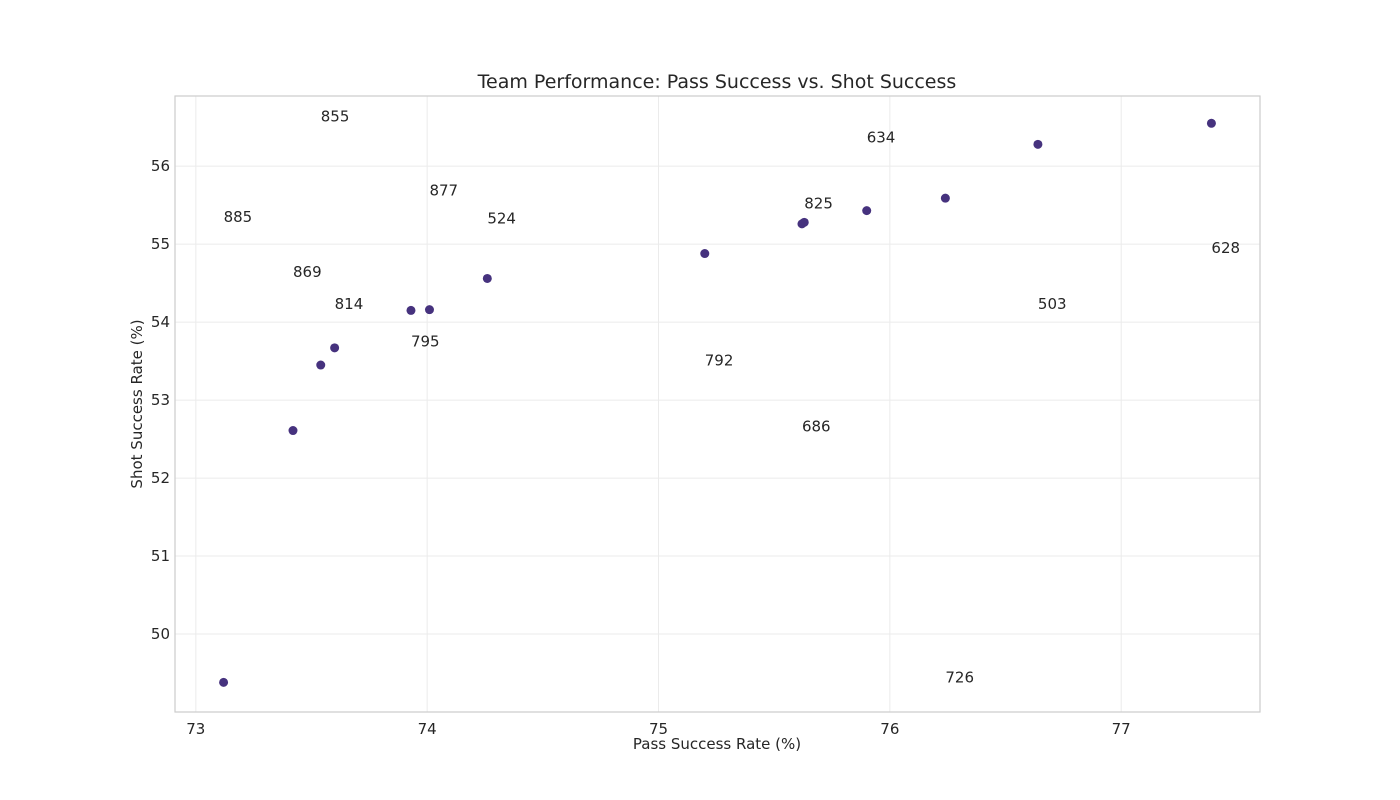  I want to click on point-annotation: 628, so click(1225, 248).